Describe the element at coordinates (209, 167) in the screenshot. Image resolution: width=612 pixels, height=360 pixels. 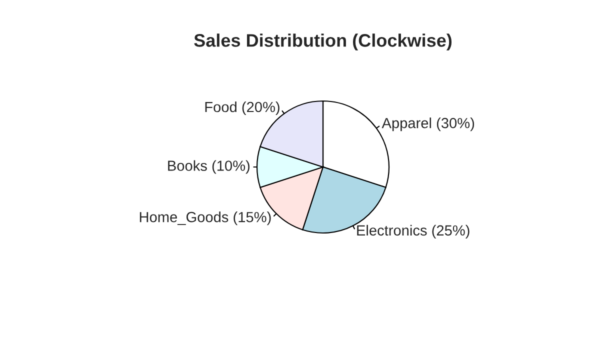
I see `slice-label: Books (10%)` at that location.